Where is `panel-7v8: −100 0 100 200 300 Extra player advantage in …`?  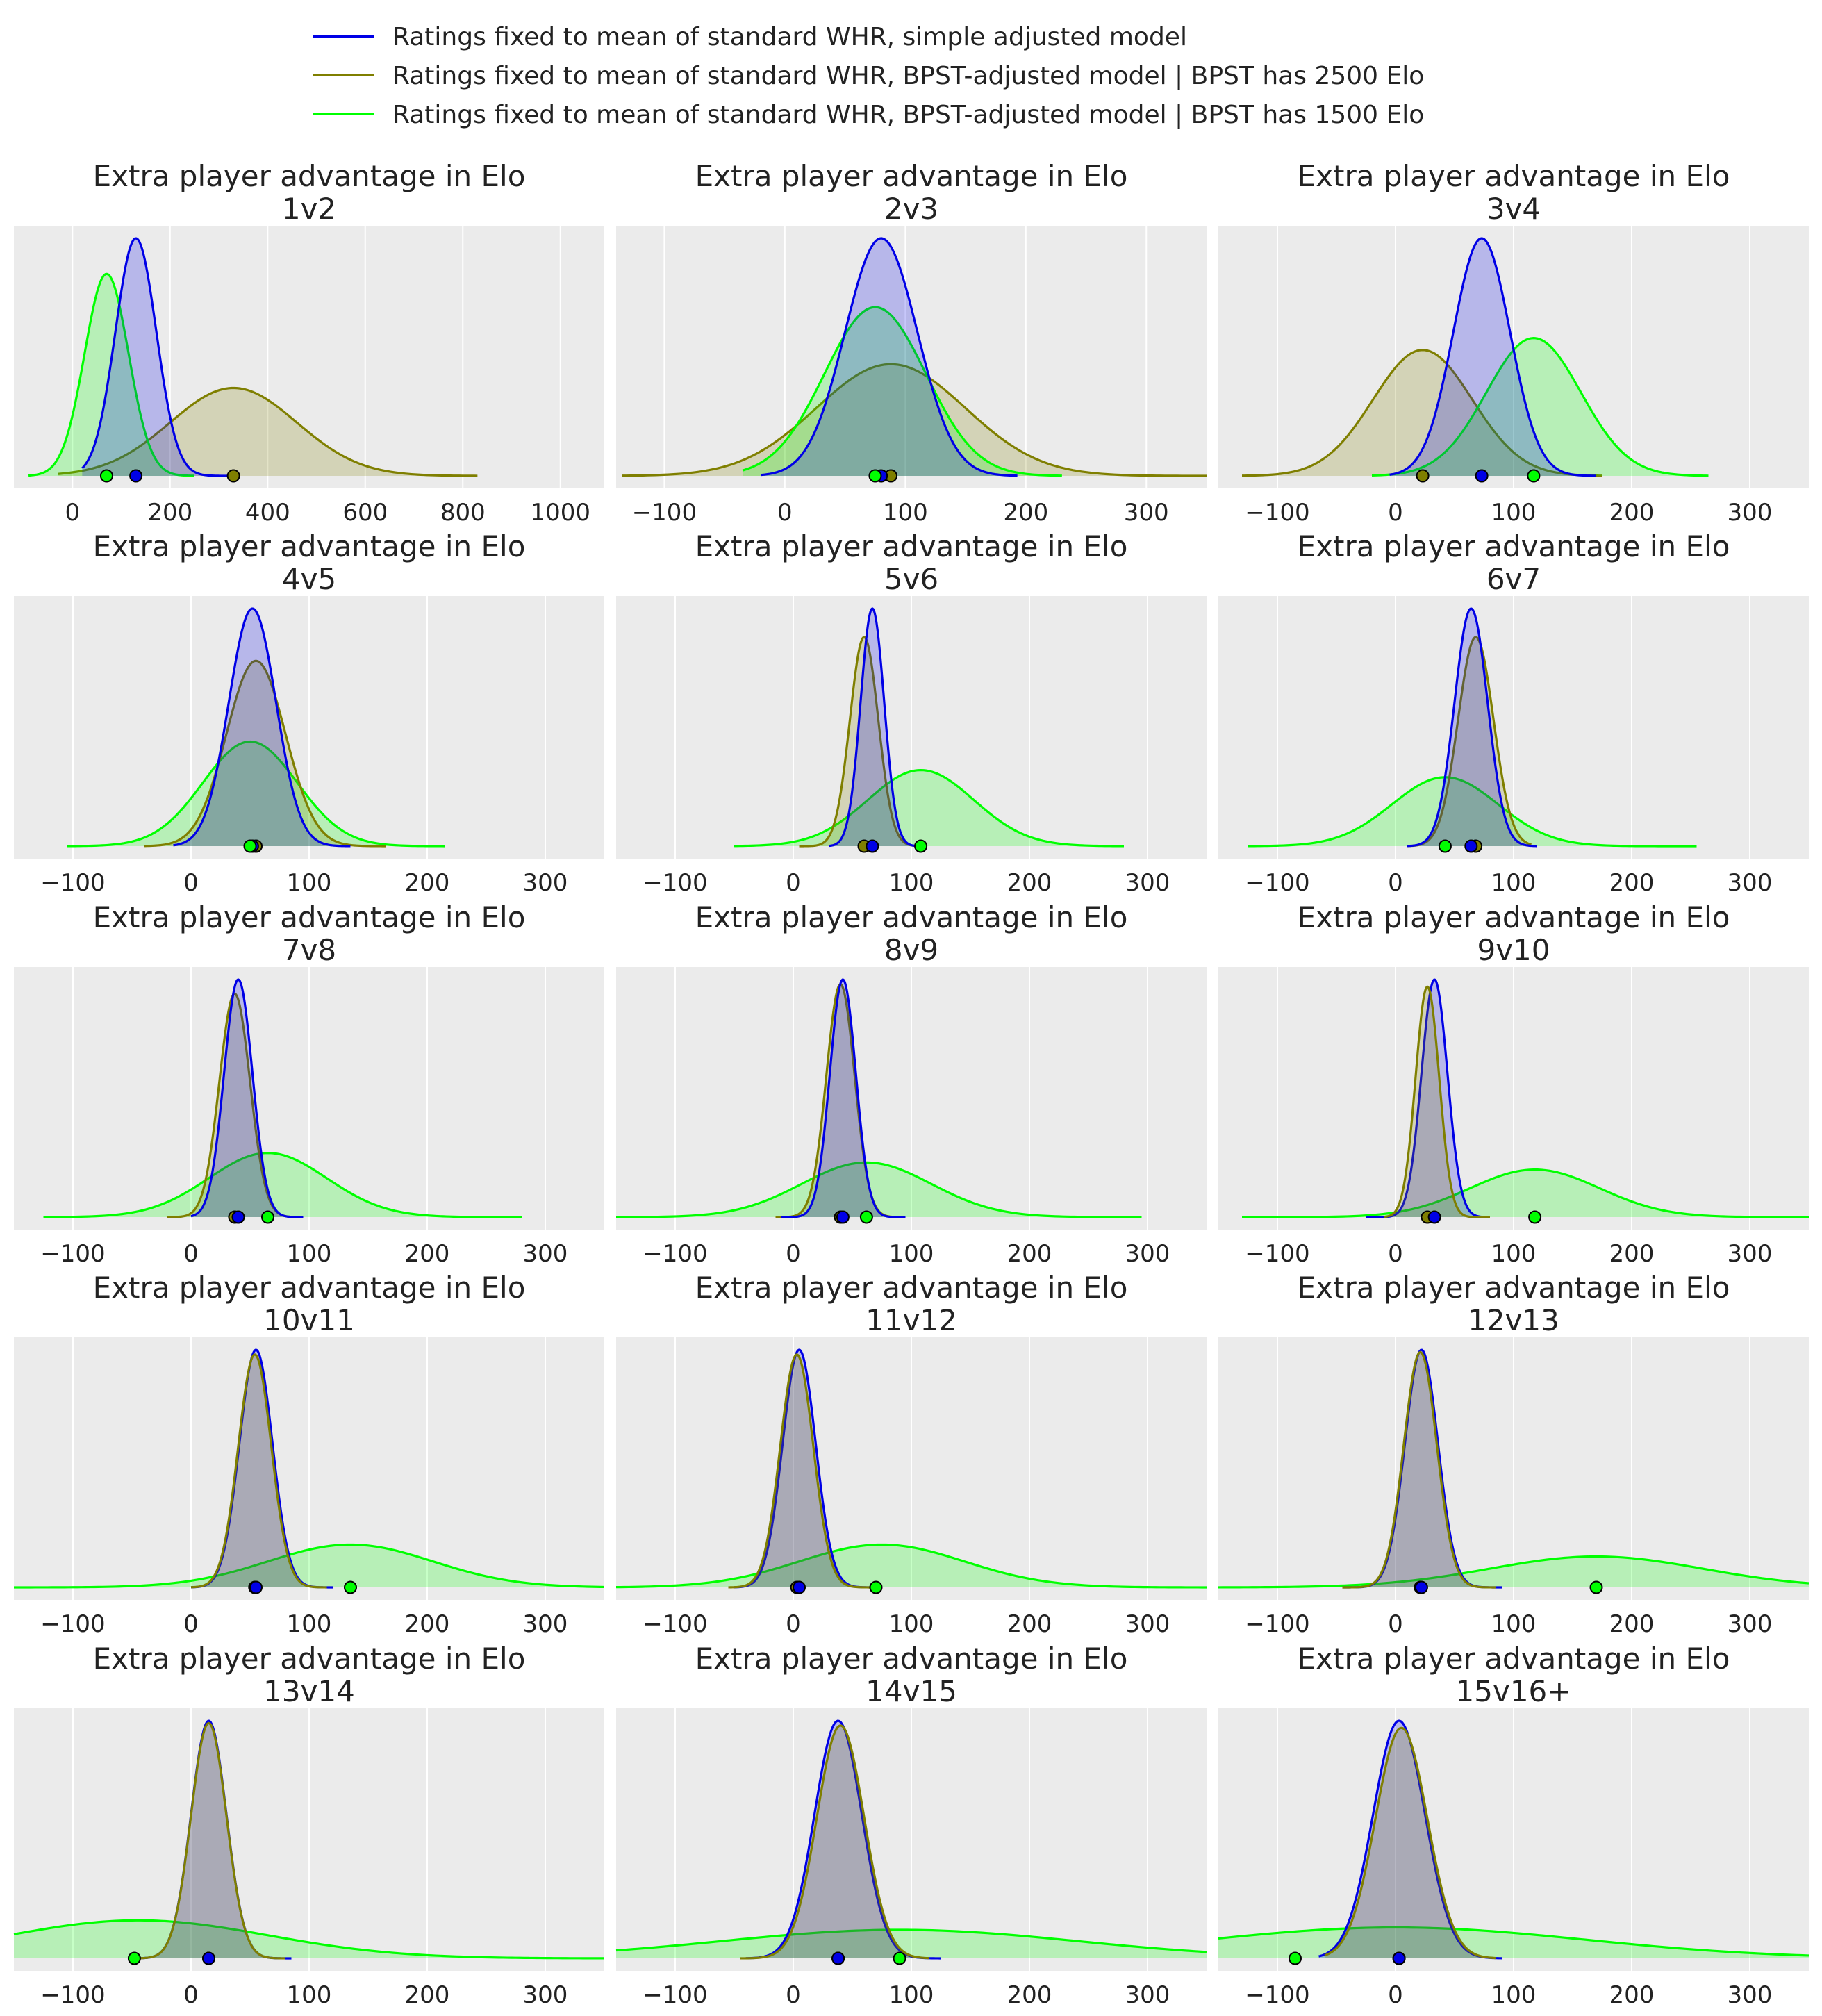 panel-7v8: −100 0 100 200 300 Extra player advantage in … is located at coordinates (309, 1084).